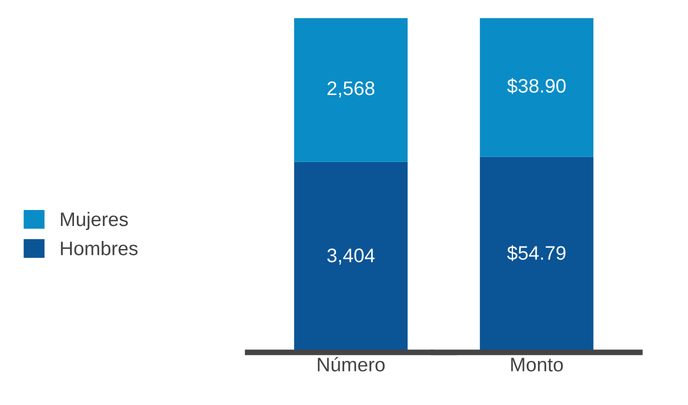  Describe the element at coordinates (351, 364) in the screenshot. I see `x-tick-label: Número` at that location.